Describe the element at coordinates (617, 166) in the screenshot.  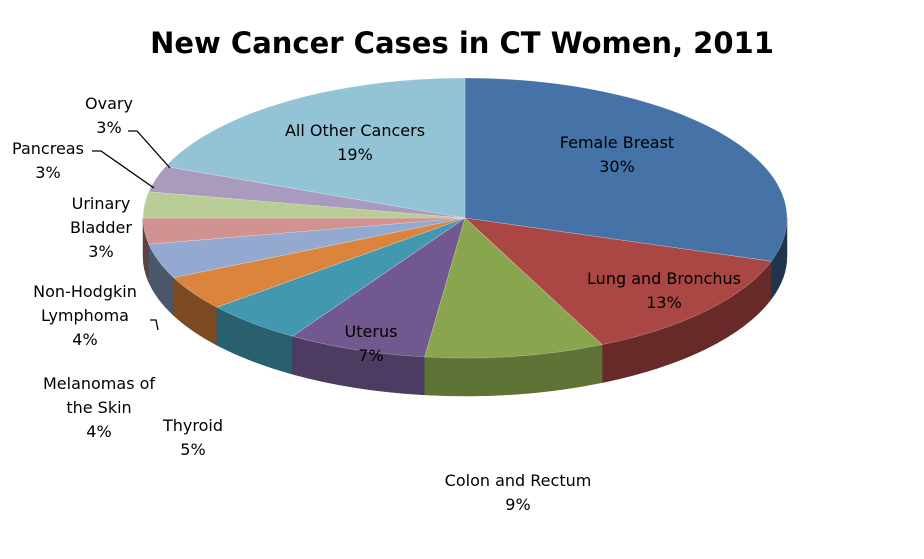
I see `slice-percent-label: 30%` at that location.